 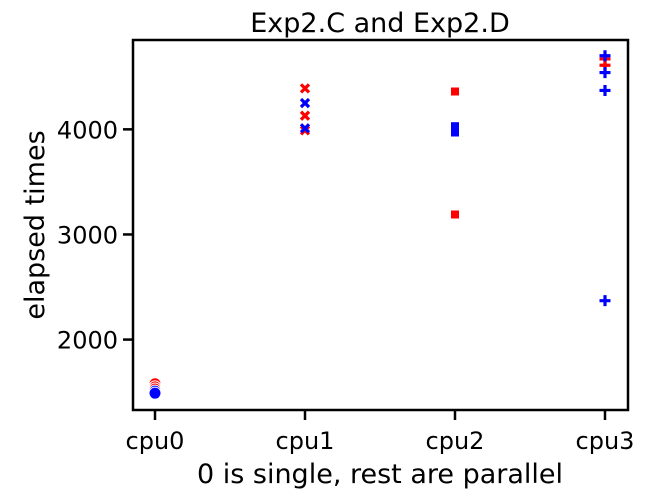 What do you see at coordinates (455, 441) in the screenshot?
I see `x-tick-label: cpu2` at bounding box center [455, 441].